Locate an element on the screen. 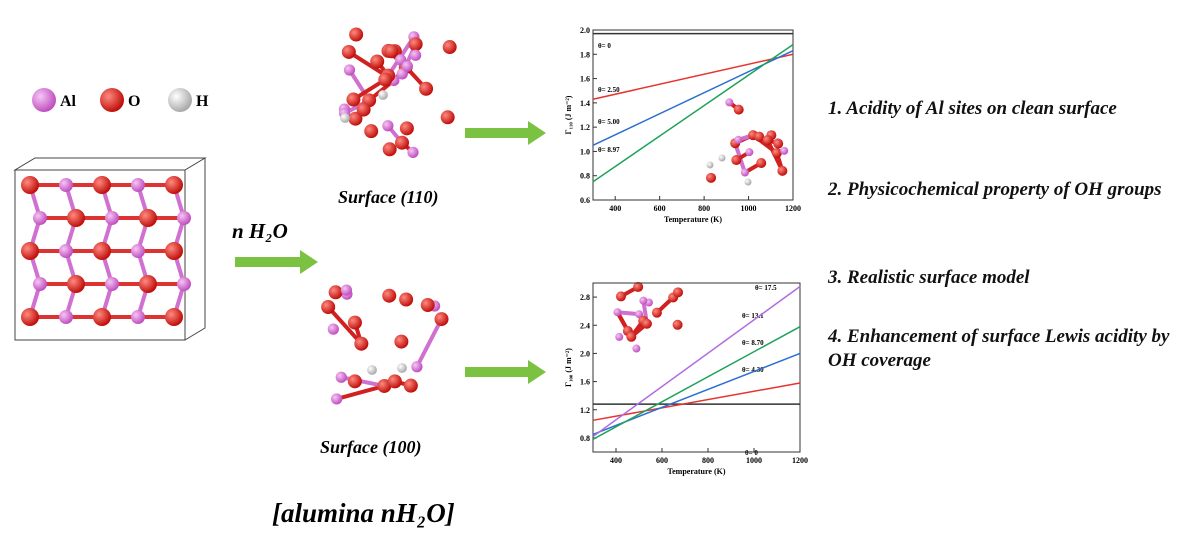 Image resolution: width=1180 pixels, height=548 pixels. y-tick-label: 0.6 is located at coordinates (585, 200).